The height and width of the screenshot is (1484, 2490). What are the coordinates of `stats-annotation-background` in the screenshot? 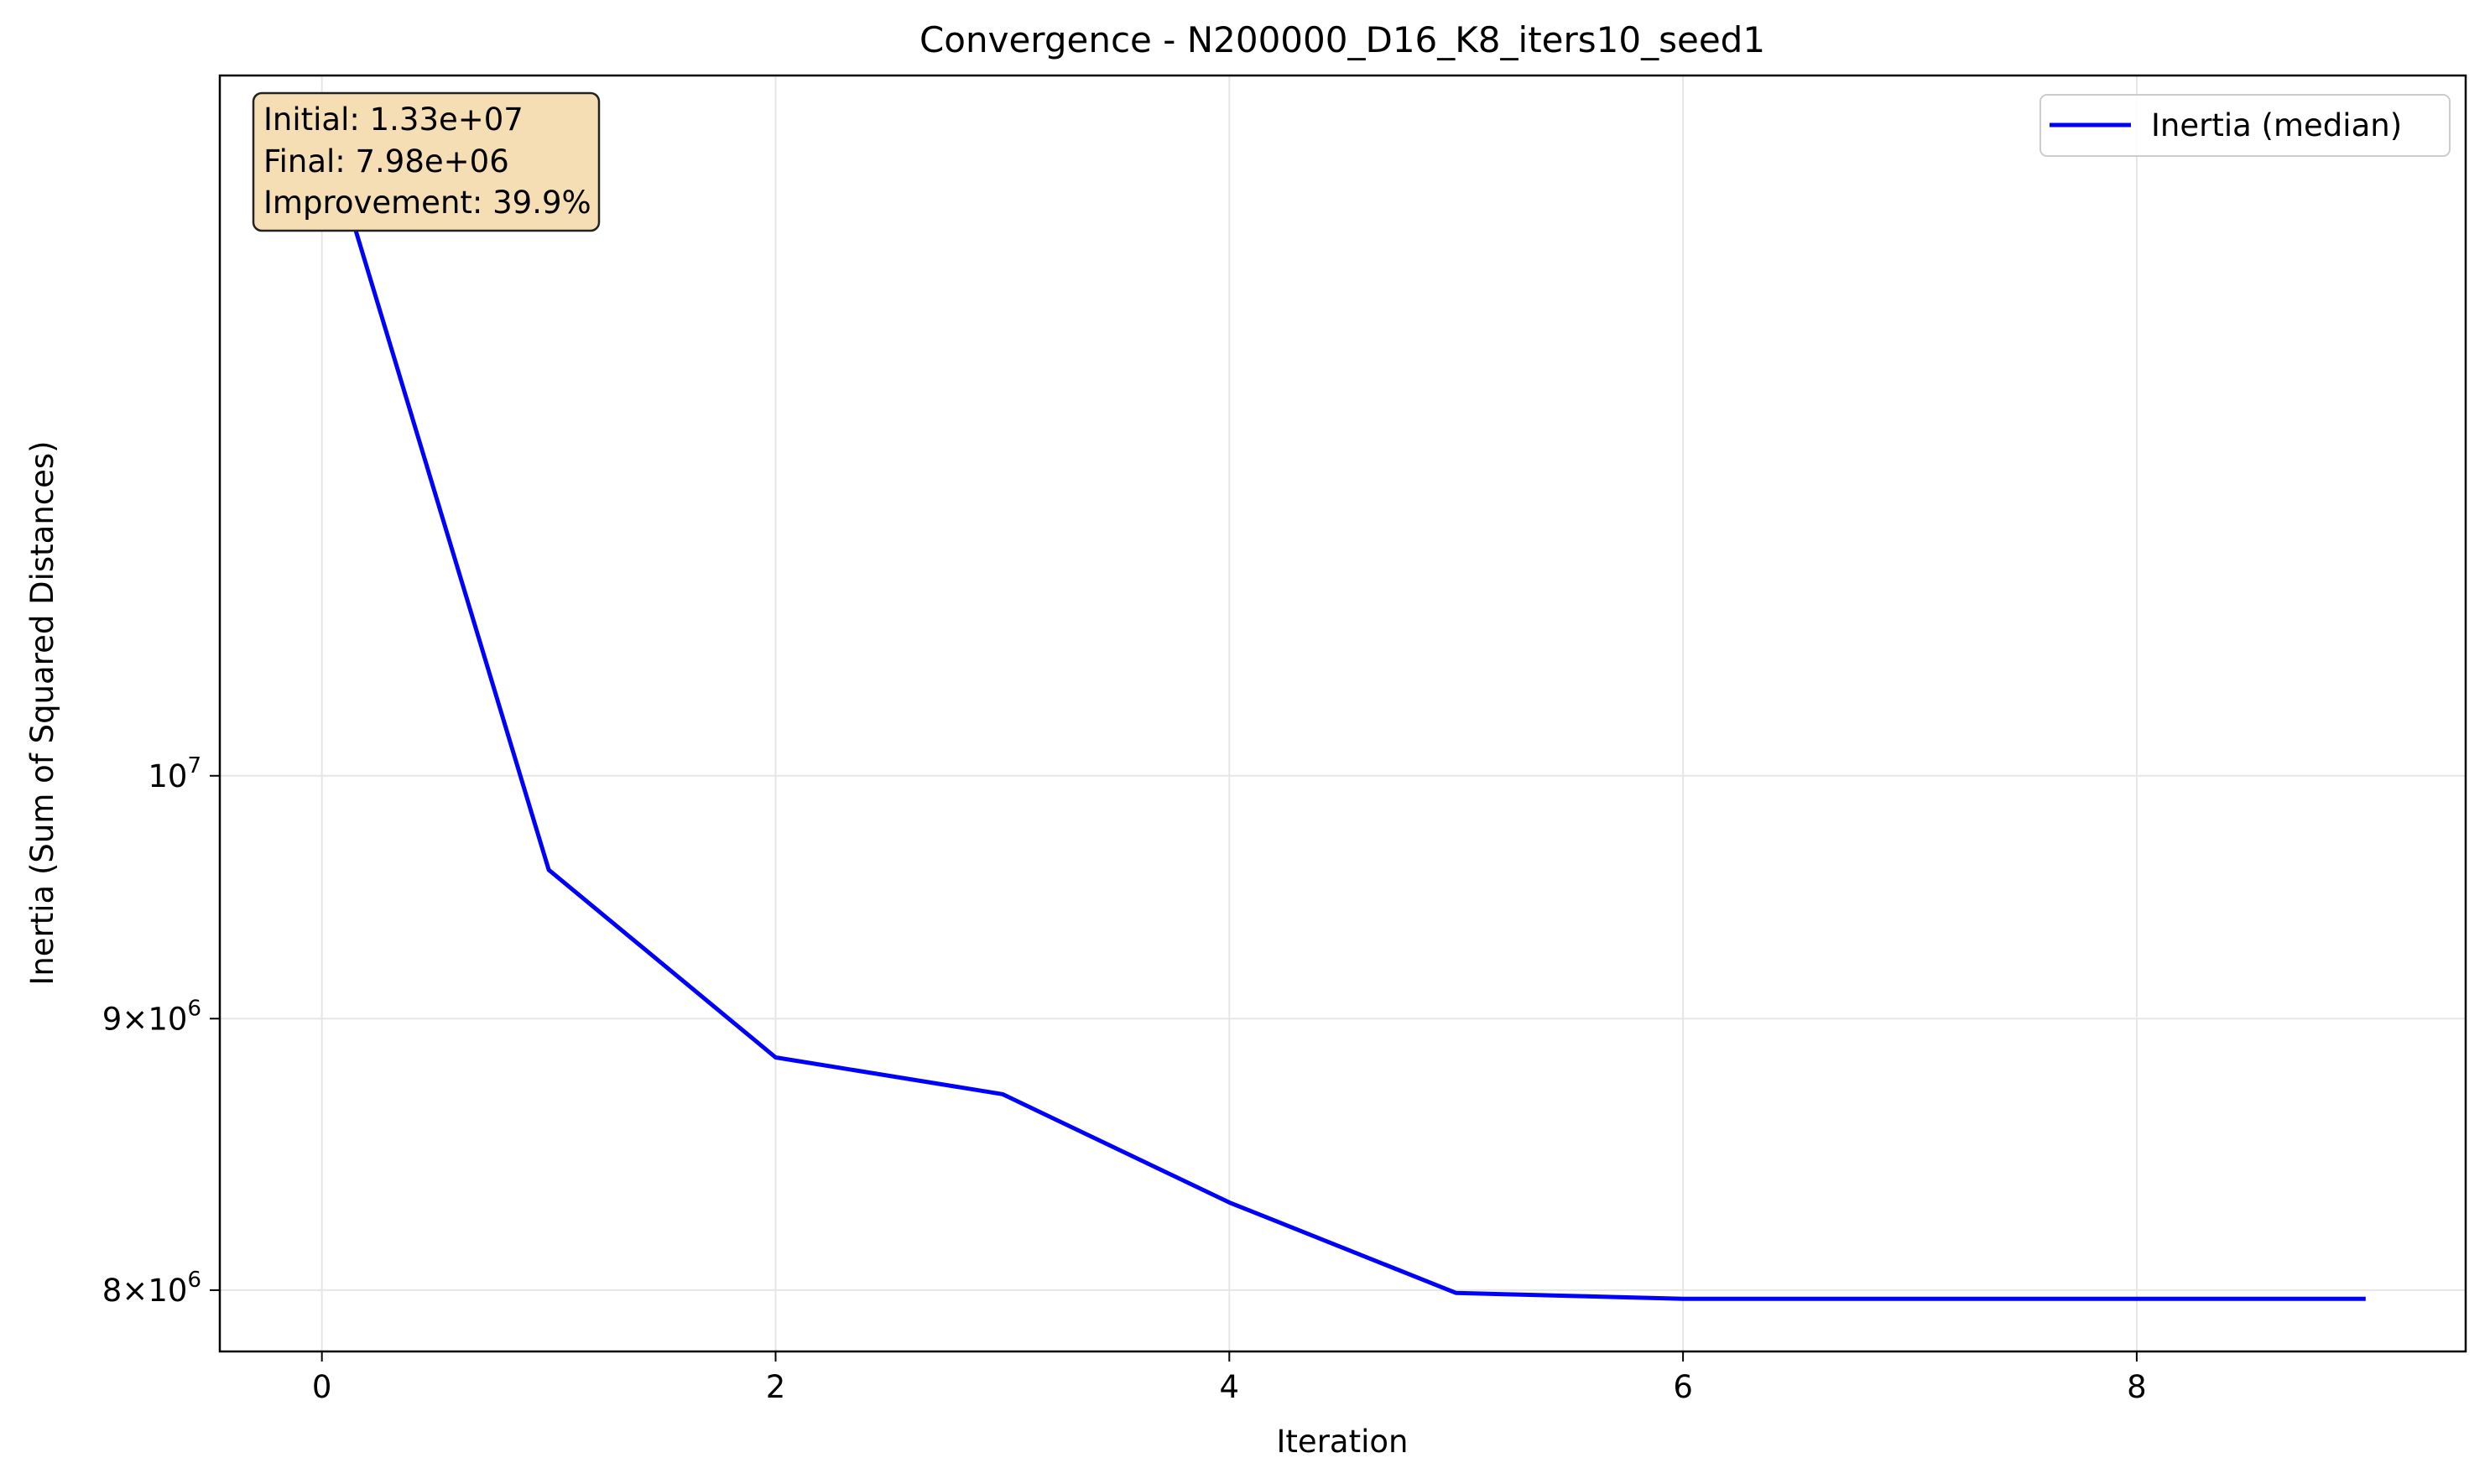 It's located at (427, 161).